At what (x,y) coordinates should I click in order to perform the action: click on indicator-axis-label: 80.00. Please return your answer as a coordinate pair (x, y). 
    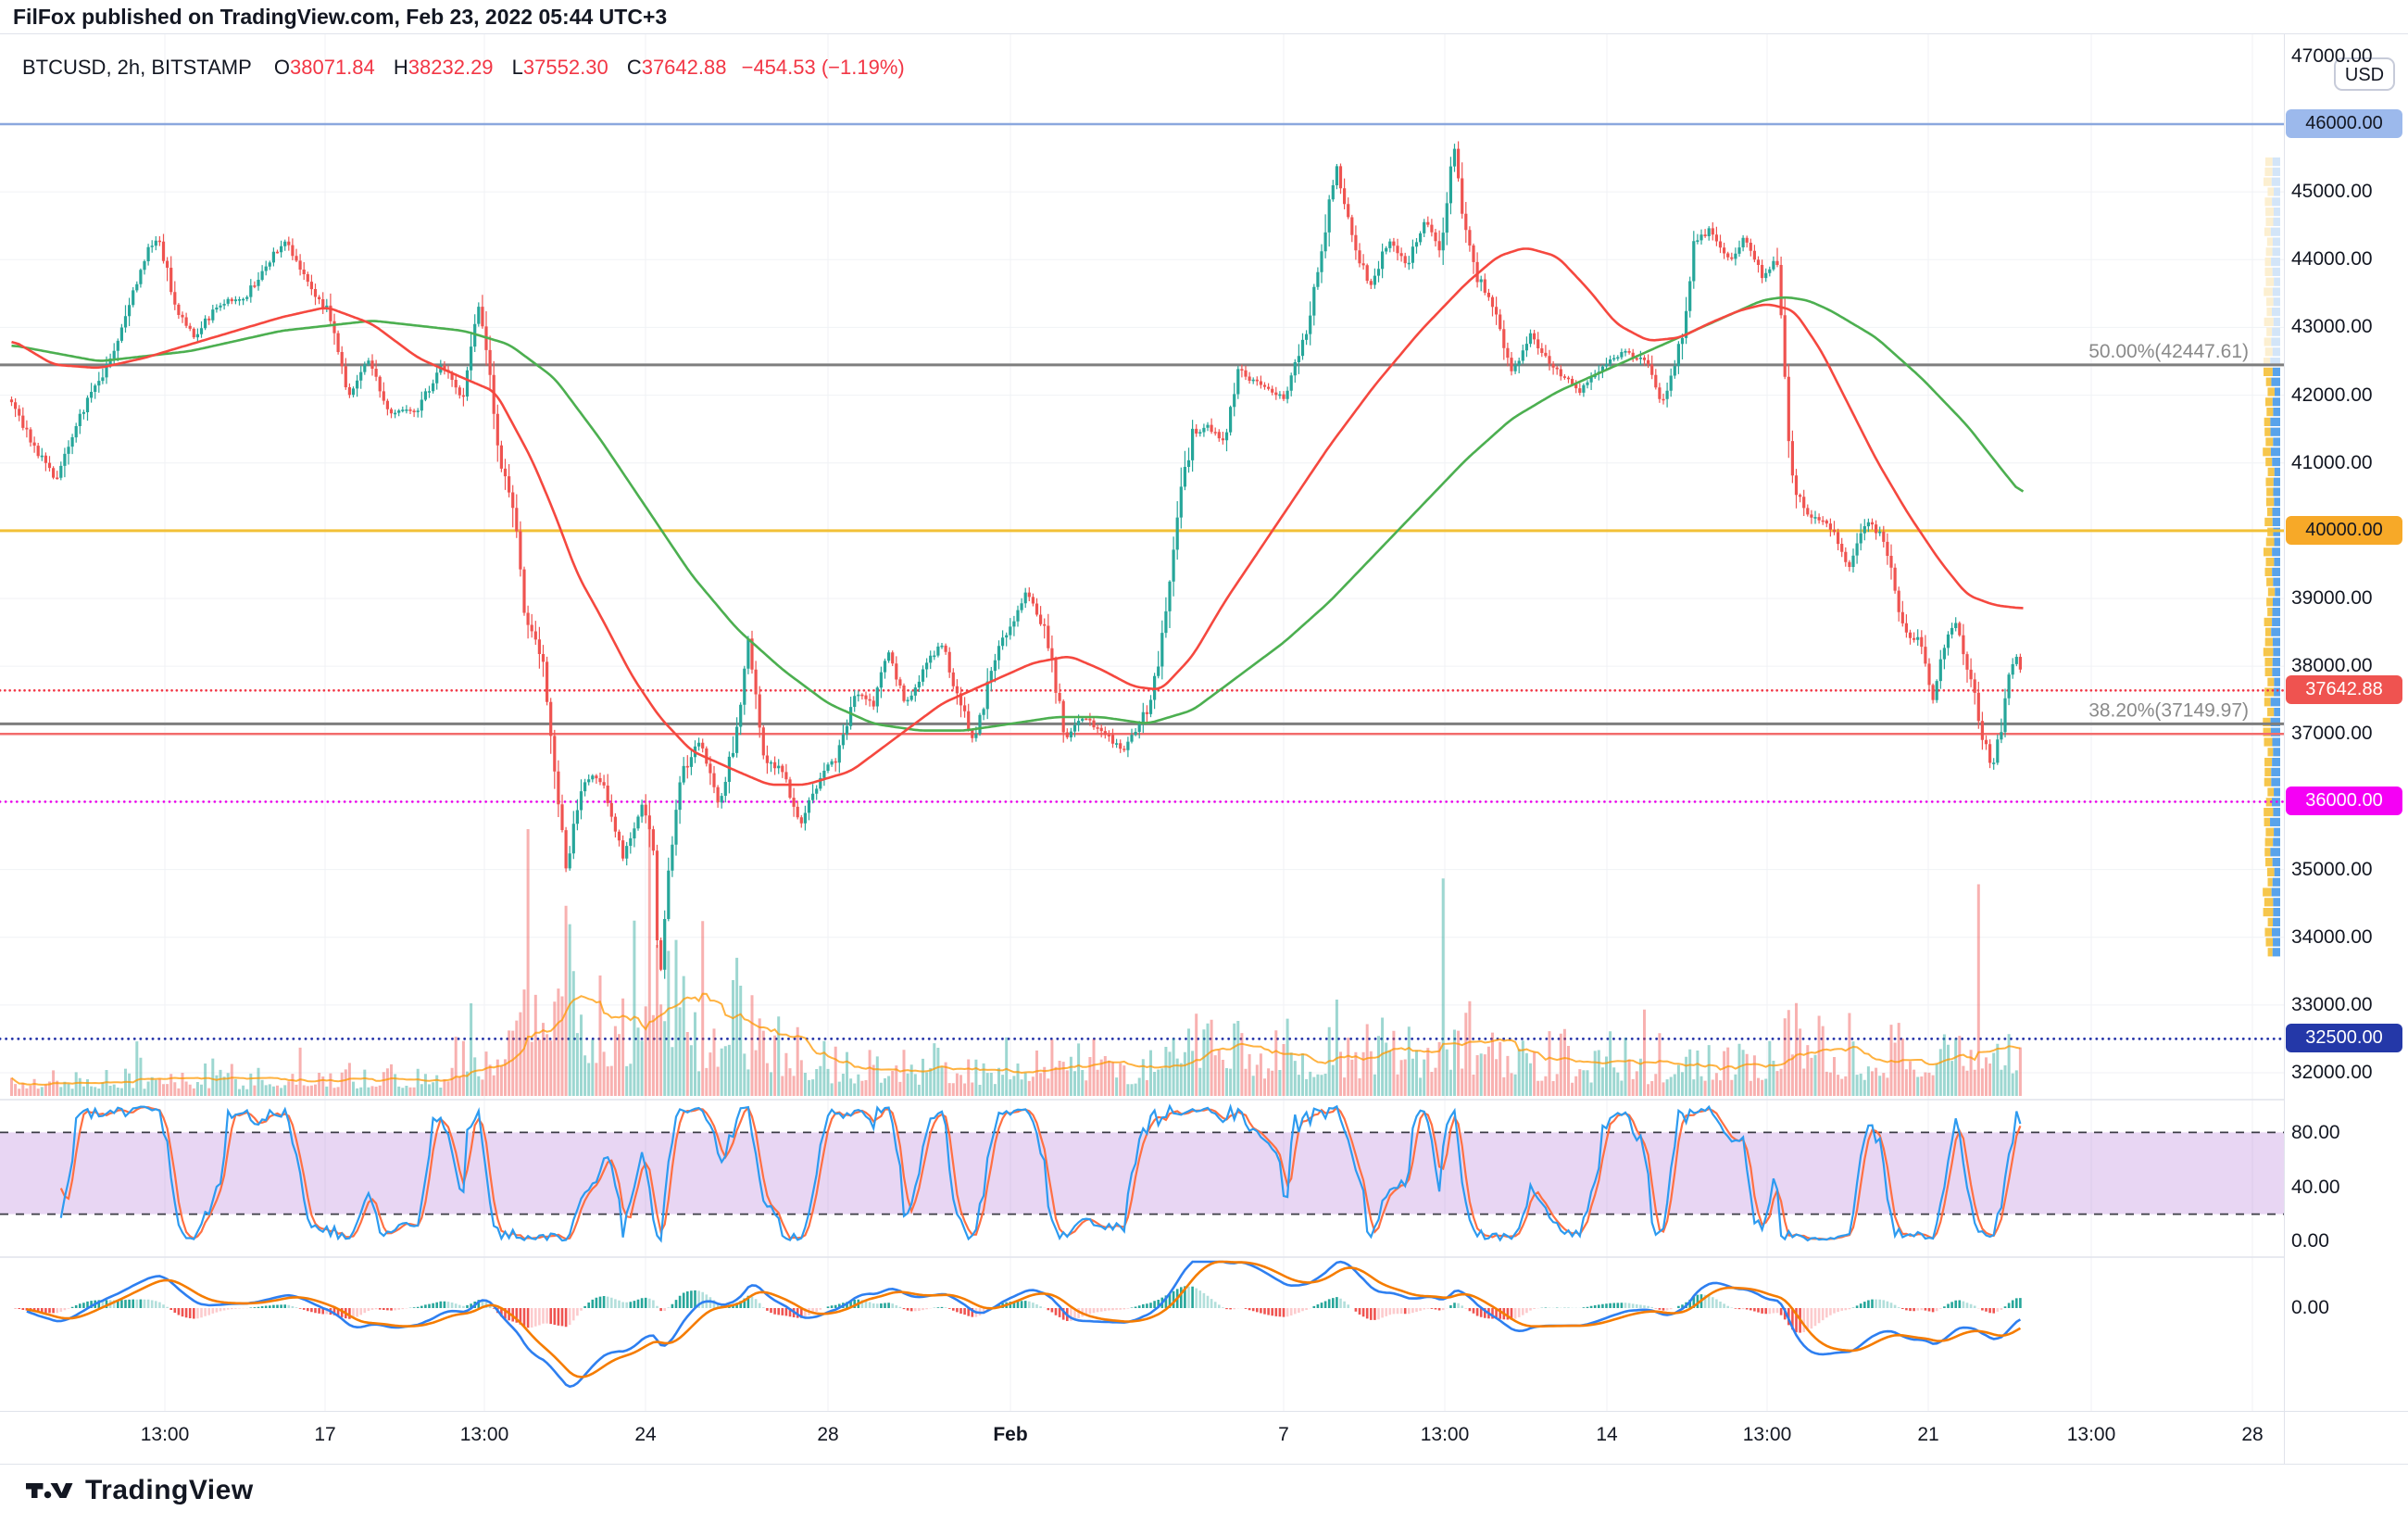
    Looking at the image, I should click on (2315, 1132).